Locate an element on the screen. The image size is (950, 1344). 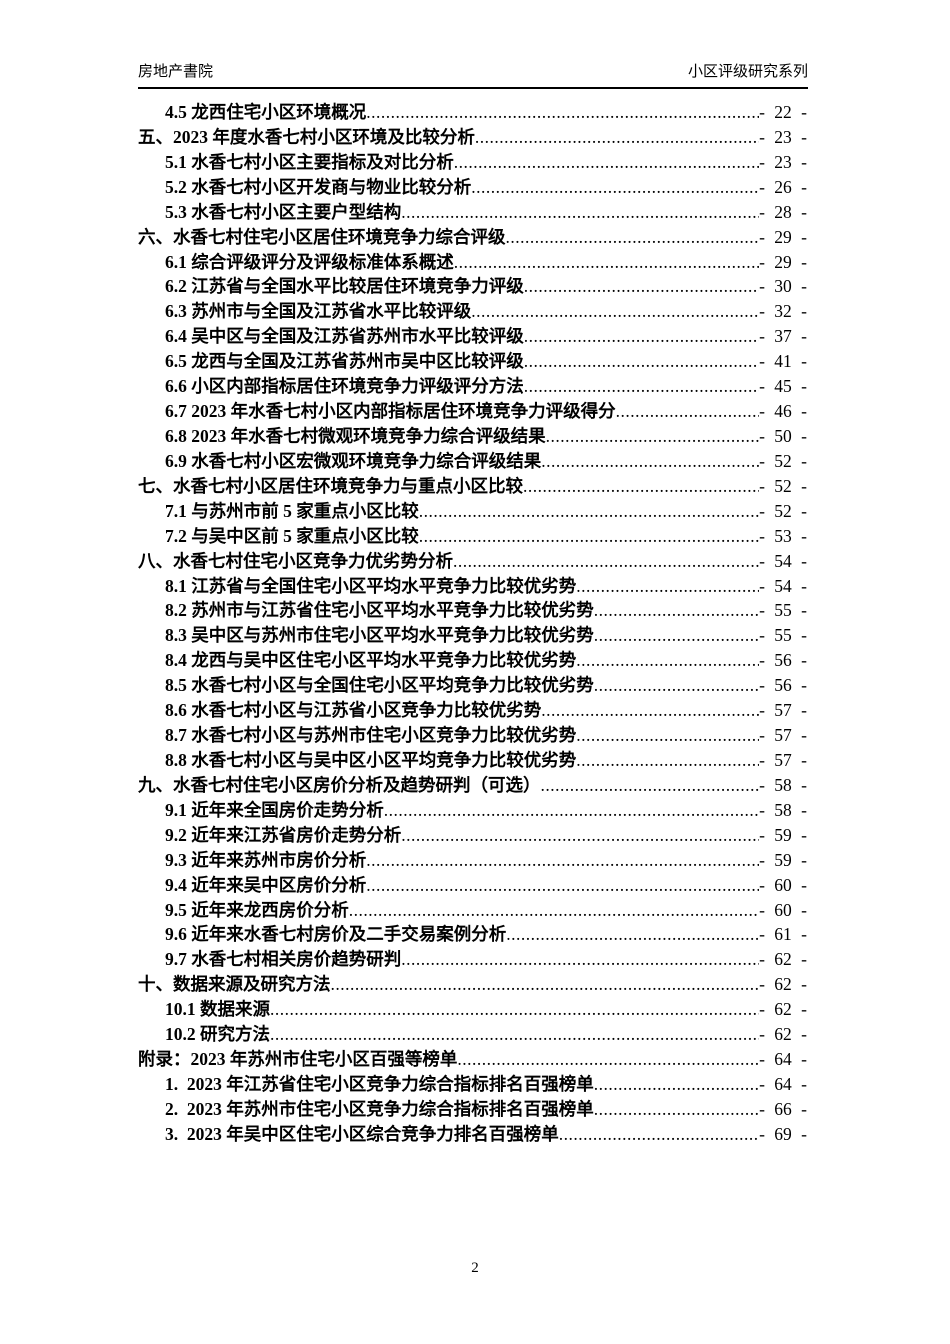
toc-entry-label: 附录：2023 年苏州市住宅小区百强等榜单 is located at coordinates (298, 1059).